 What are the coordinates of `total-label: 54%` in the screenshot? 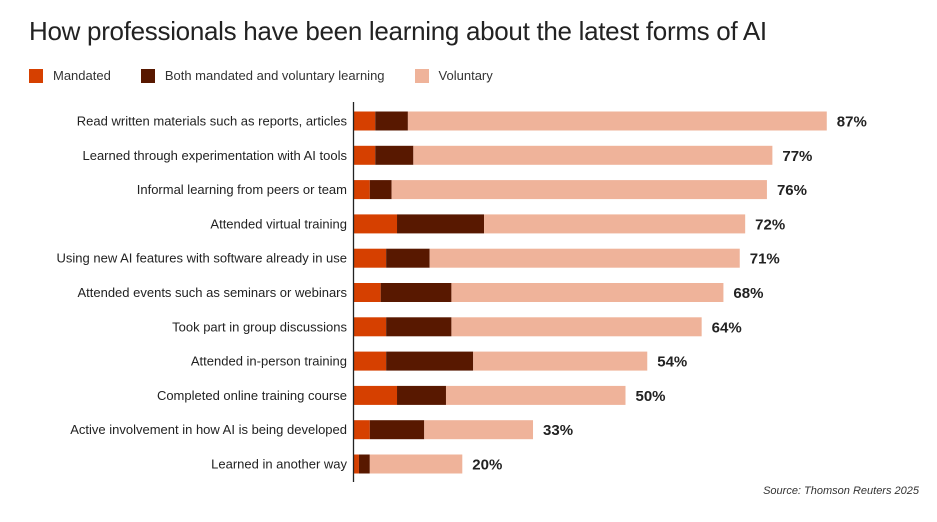 It's located at (672, 362).